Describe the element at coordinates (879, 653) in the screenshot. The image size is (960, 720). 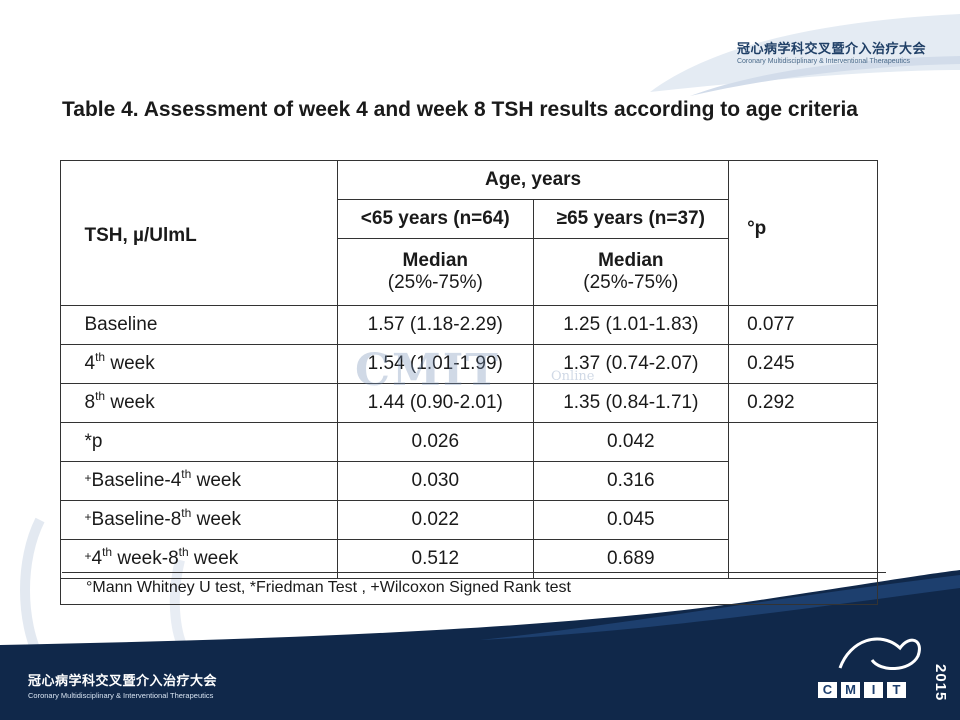
I see `logo-swirl-icon` at that location.